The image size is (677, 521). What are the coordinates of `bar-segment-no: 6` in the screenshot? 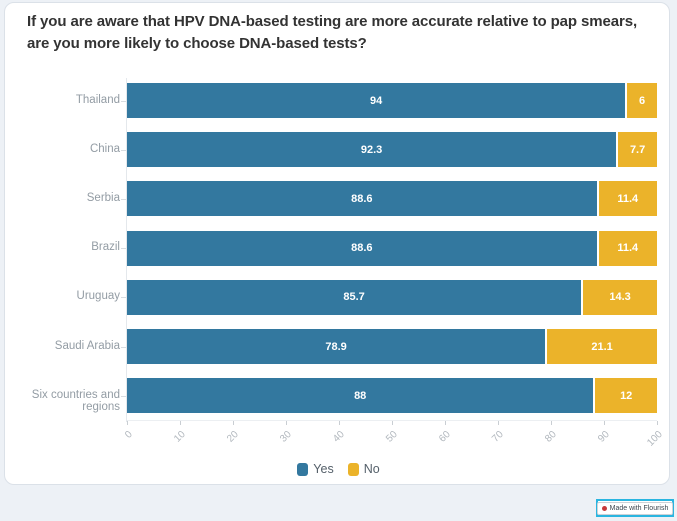 It's located at (641, 100).